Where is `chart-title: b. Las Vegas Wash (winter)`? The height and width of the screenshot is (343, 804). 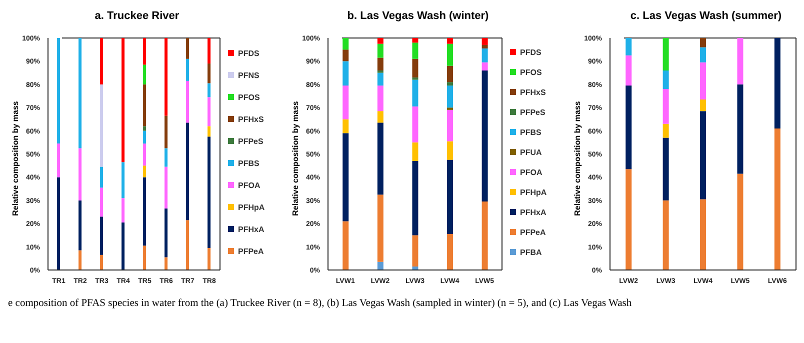 chart-title: b. Las Vegas Wash (winter) is located at coordinates (418, 16).